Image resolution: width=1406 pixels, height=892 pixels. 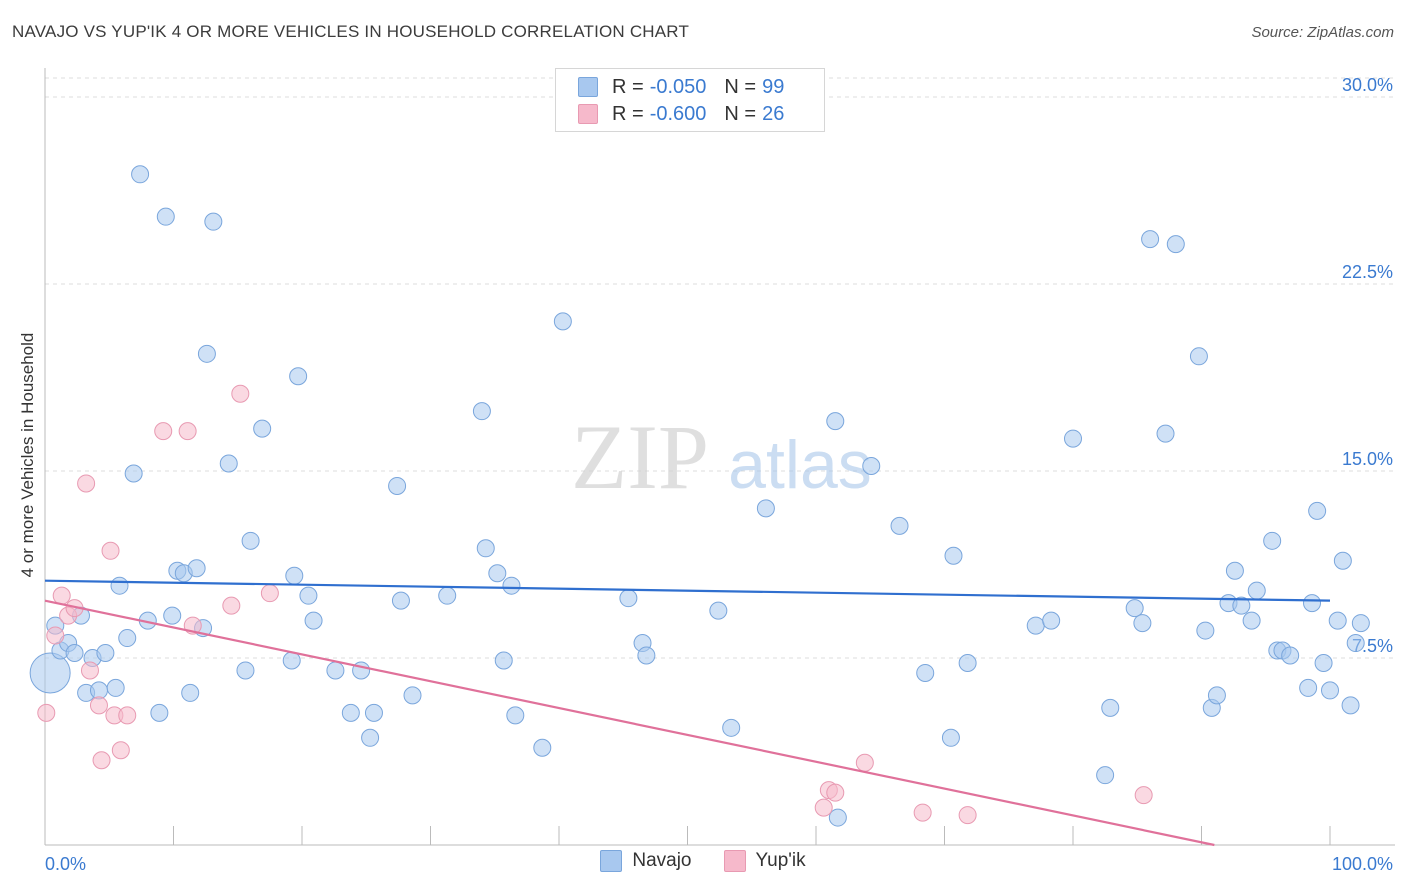 What do you see at coordinates (690, 87) in the screenshot?
I see `legend-row-navajo: R = -0.050 N = 99` at bounding box center [690, 87].